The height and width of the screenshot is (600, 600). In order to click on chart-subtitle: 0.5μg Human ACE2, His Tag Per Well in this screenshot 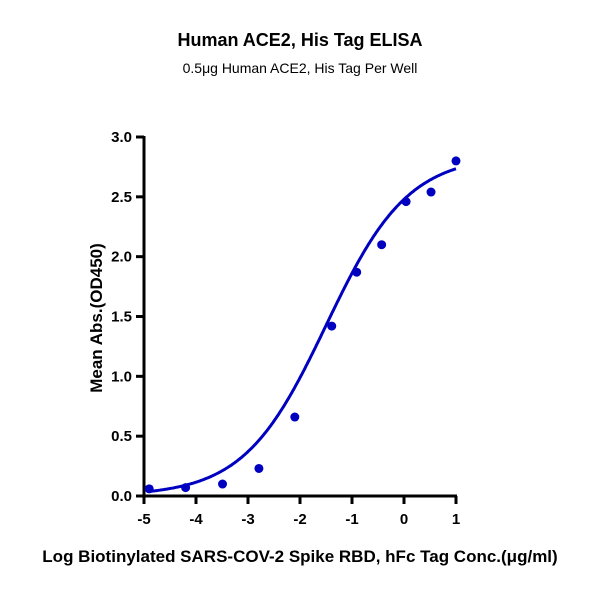, I will do `click(300, 68)`.